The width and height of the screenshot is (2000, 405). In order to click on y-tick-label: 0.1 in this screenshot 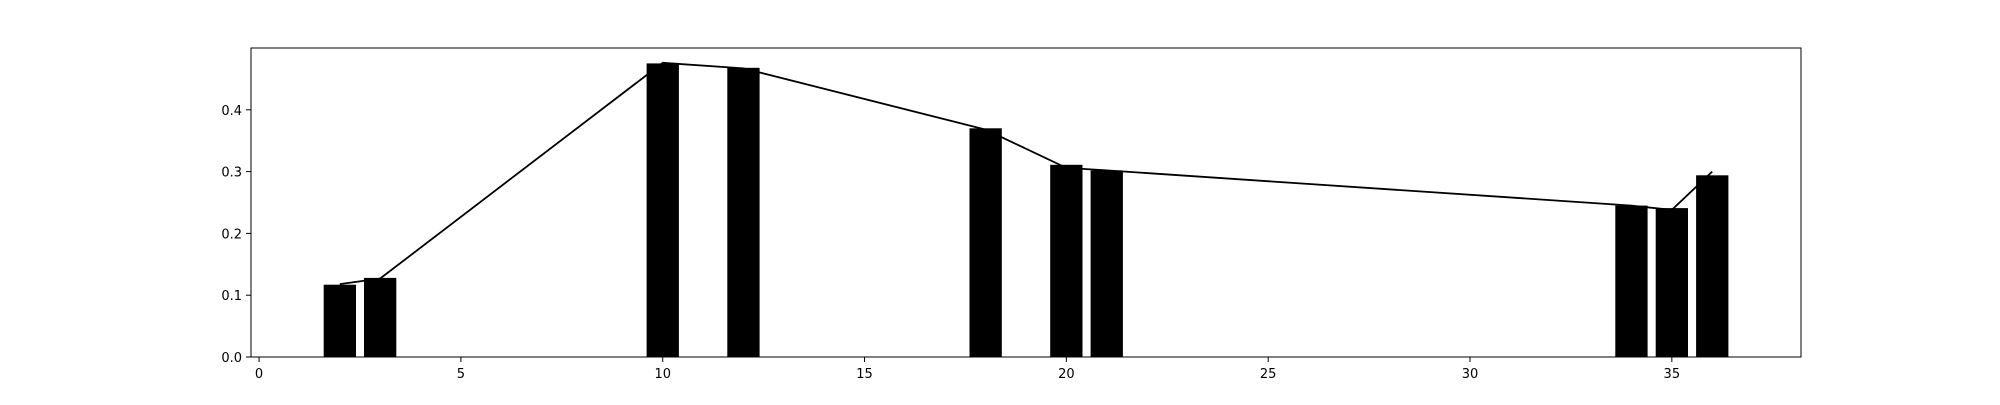, I will do `click(231, 296)`.